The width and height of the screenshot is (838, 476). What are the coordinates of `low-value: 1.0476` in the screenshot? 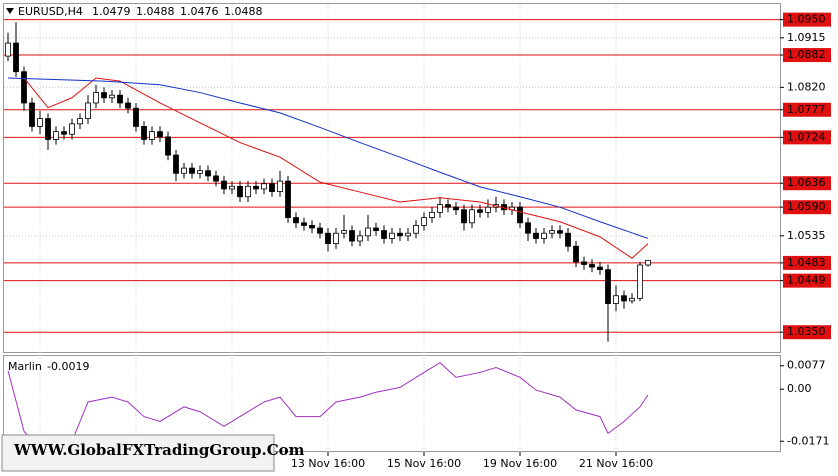 It's located at (199, 11).